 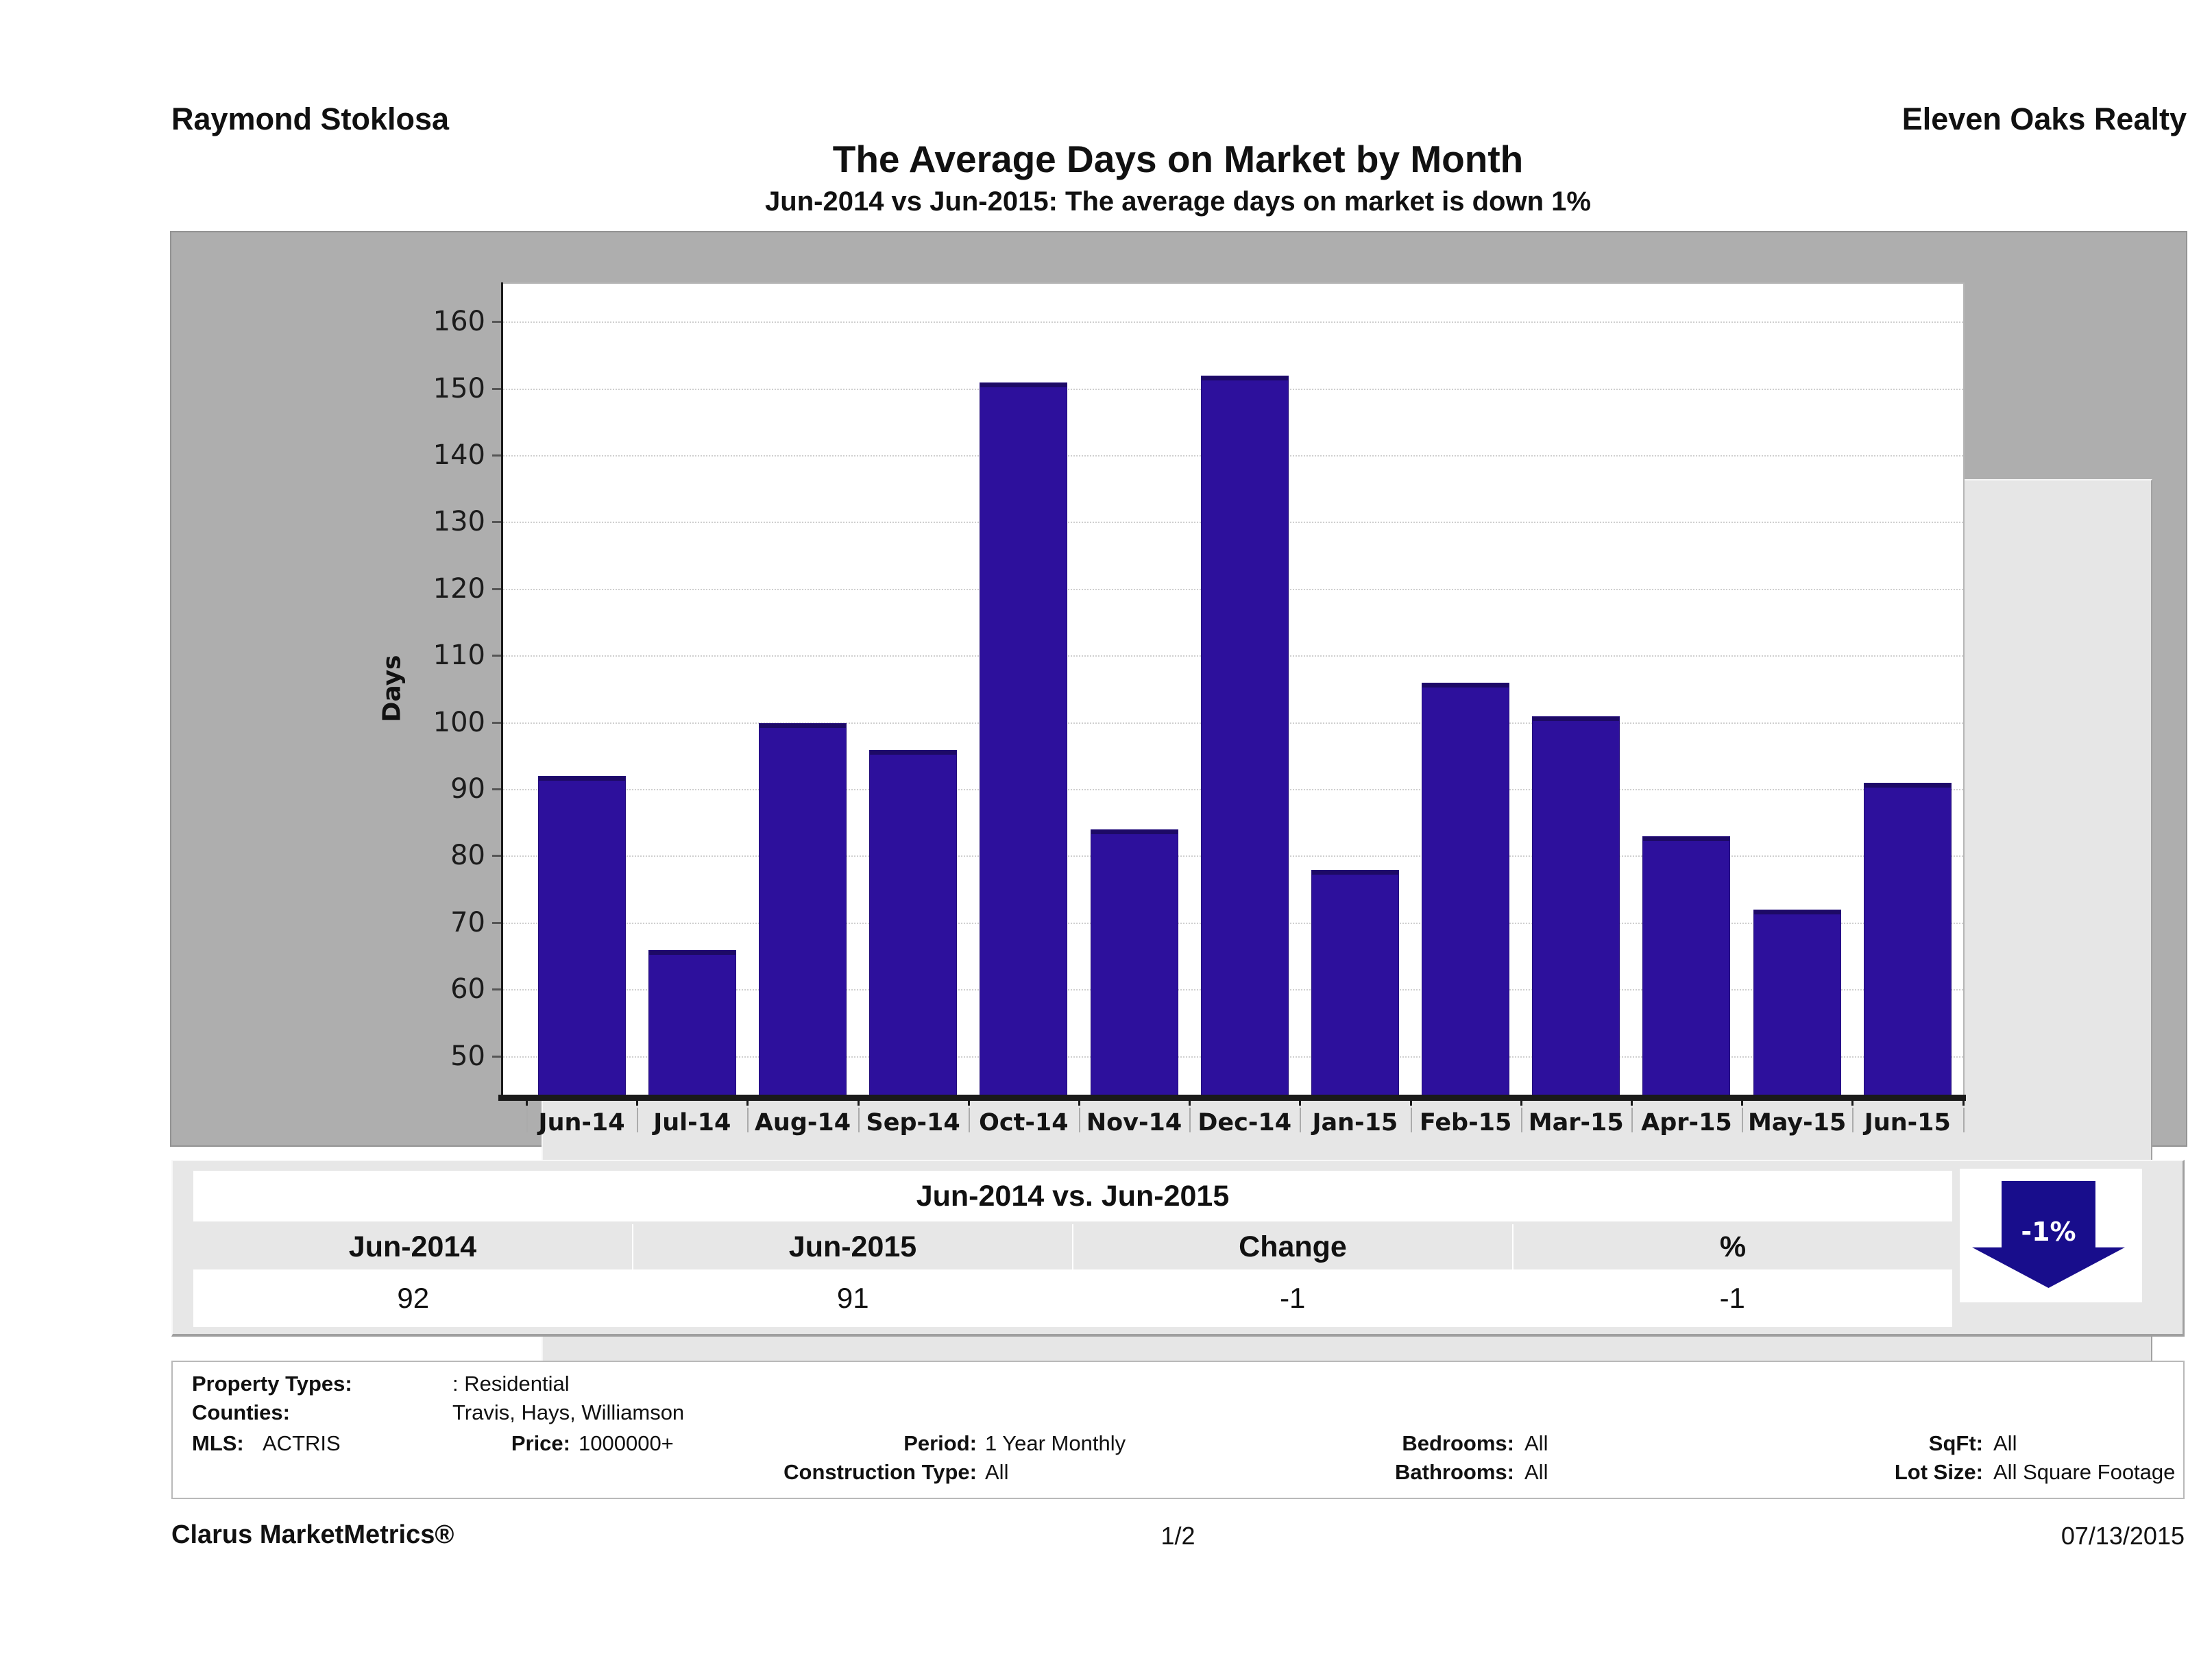 What do you see at coordinates (1536, 1472) in the screenshot?
I see `bathrooms-value: All` at bounding box center [1536, 1472].